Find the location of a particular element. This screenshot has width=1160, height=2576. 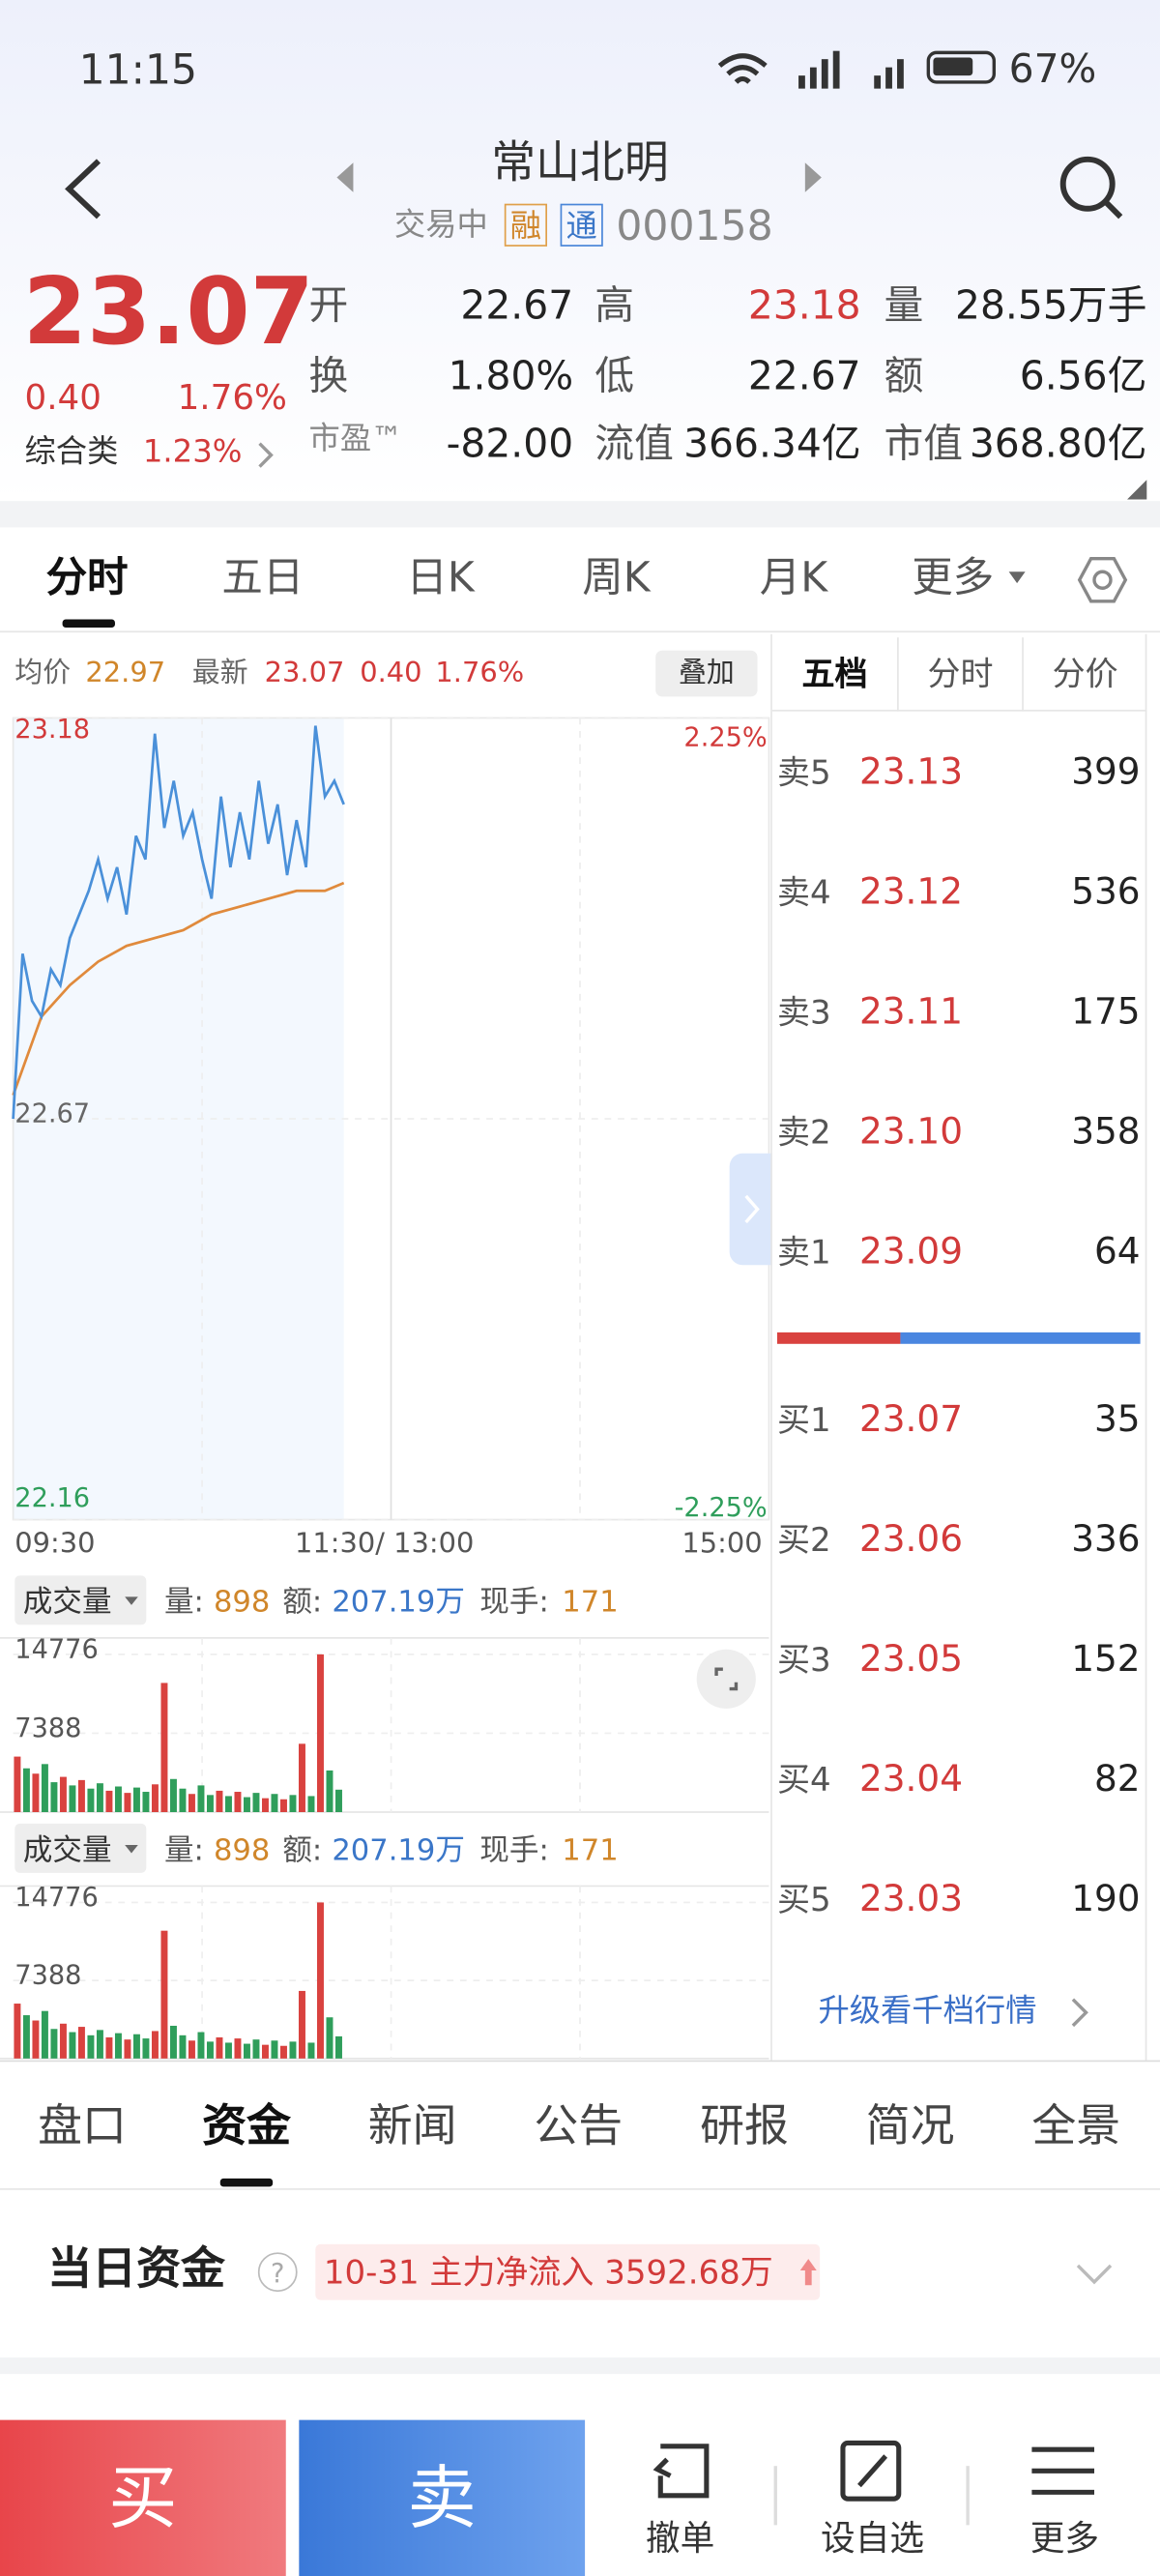

chart-tab: 更多 is located at coordinates (954, 577).